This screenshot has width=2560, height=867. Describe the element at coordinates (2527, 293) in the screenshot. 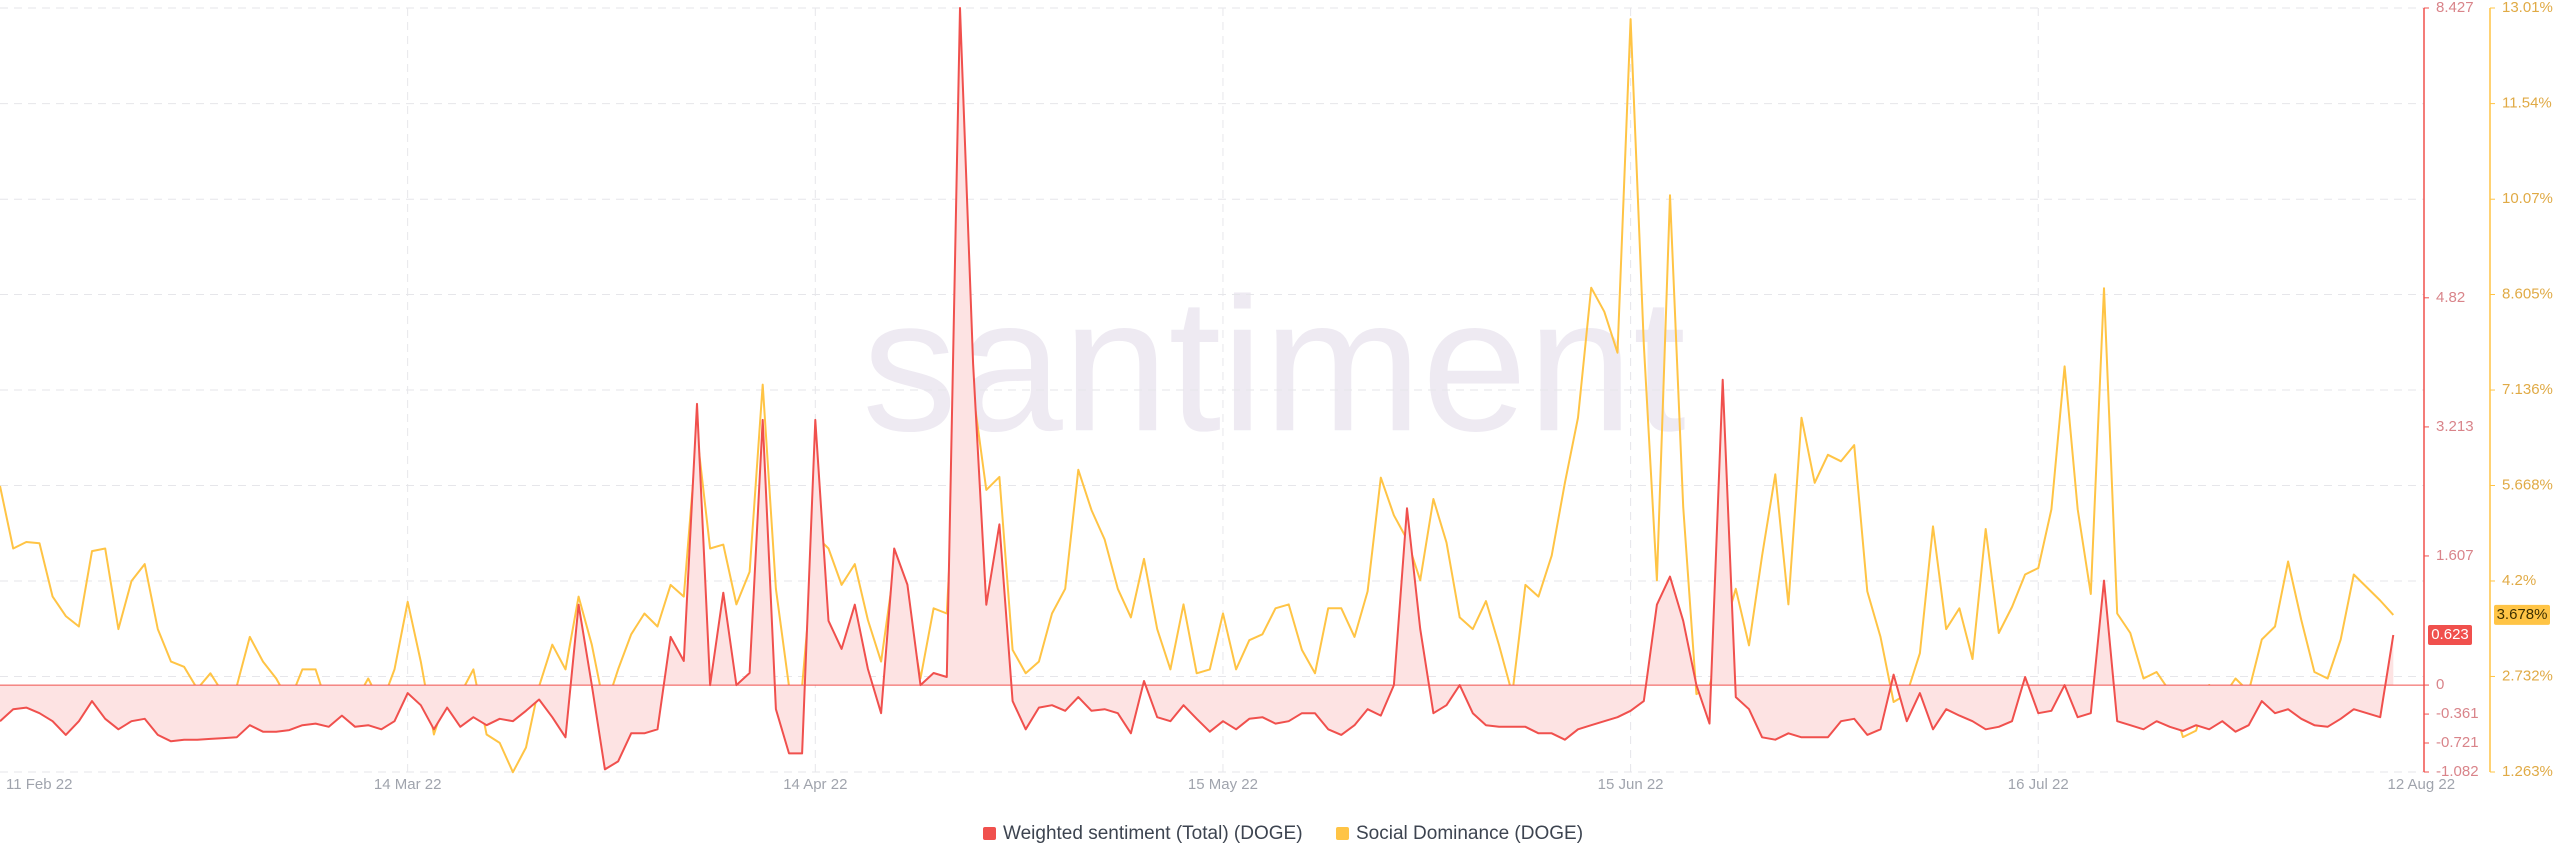

I see `y2-tick-label: 8.605%` at that location.